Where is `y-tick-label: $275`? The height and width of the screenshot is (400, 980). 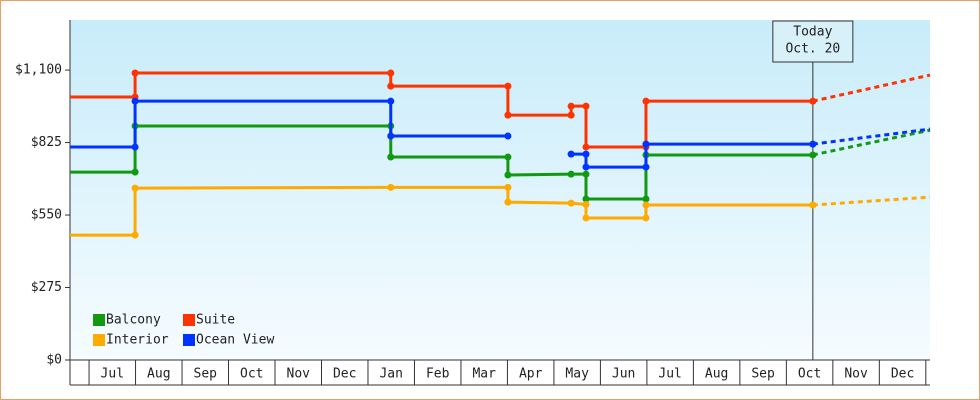
y-tick-label: $275 is located at coordinates (46, 287).